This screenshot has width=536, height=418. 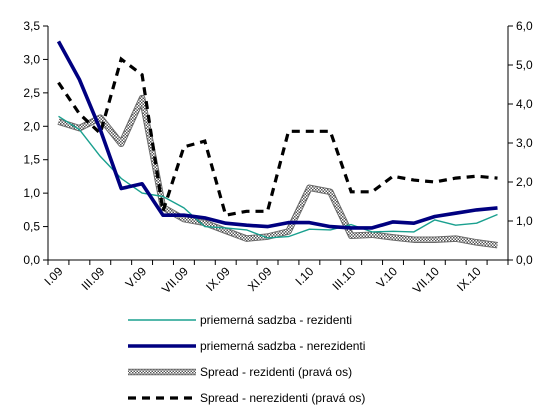 I want to click on right-tick-label: 6,0, so click(x=524, y=26).